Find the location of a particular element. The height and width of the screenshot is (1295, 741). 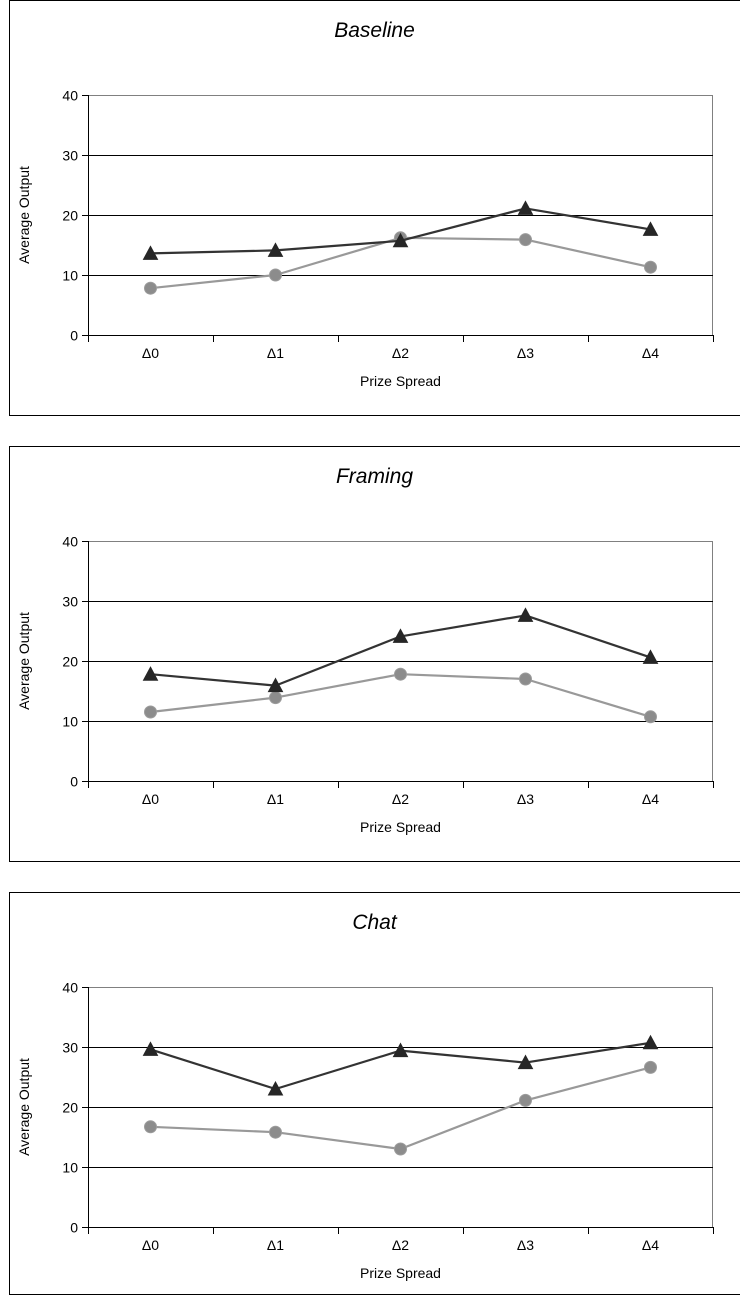

chart-title: Baseline is located at coordinates (374, 30).